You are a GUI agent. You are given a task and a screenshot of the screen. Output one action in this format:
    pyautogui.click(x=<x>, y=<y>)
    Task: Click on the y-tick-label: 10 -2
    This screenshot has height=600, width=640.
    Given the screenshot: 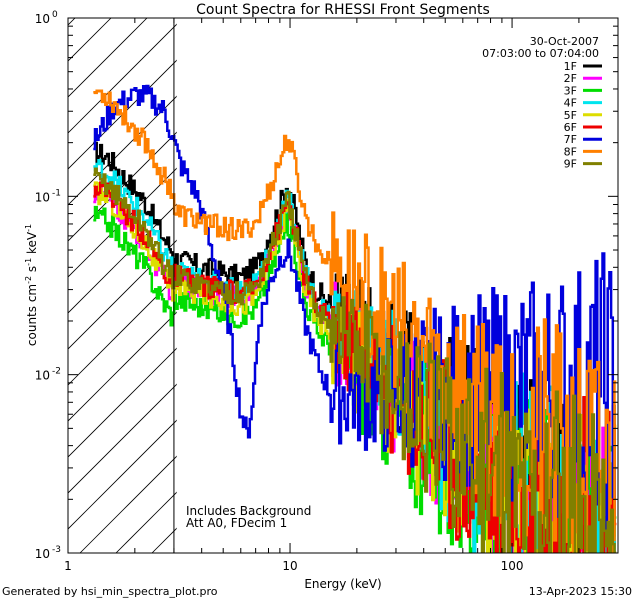 What is the action you would take?
    pyautogui.click(x=48, y=375)
    